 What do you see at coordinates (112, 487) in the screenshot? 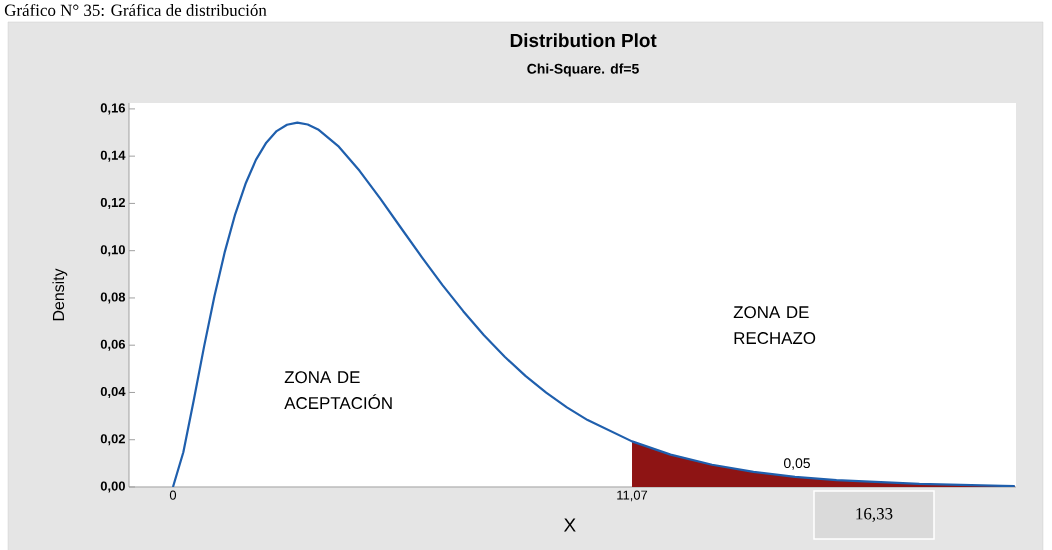
I see `y-tick-label: 0,00` at bounding box center [112, 487].